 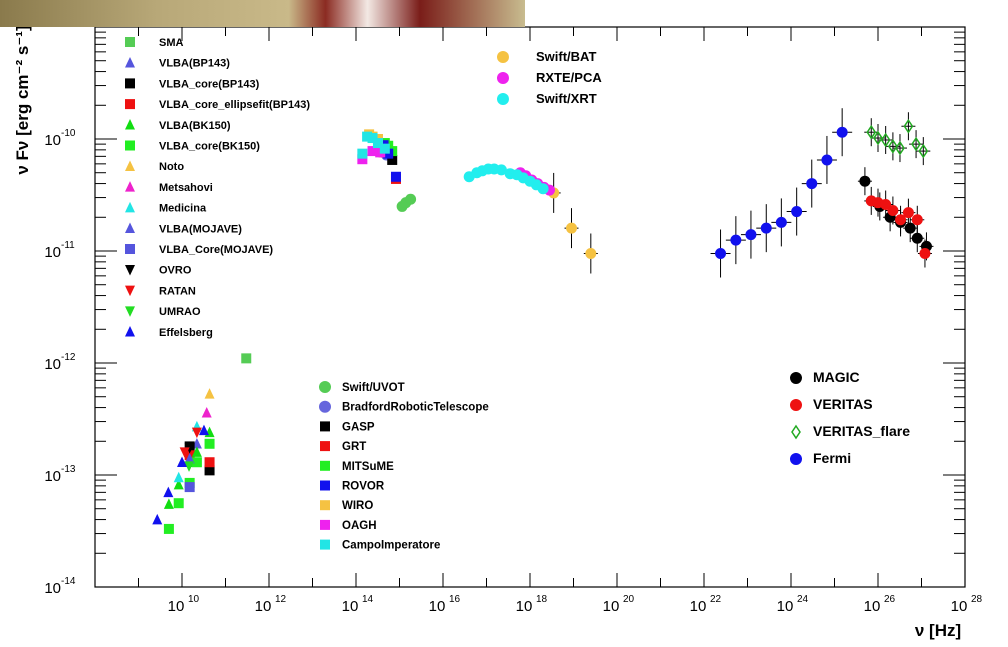 I want to click on legend-label: ROVOR, so click(x=363, y=487).